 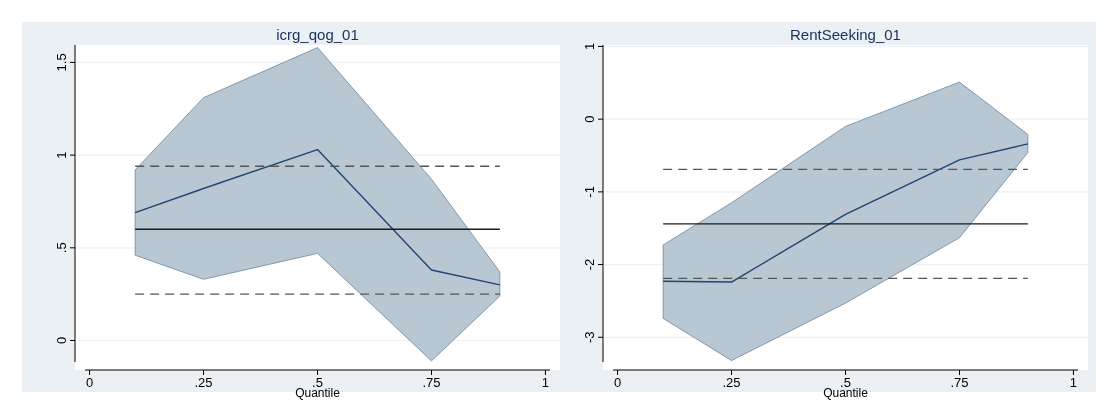 I want to click on chart-title: RentSeeking_01, so click(x=845, y=34).